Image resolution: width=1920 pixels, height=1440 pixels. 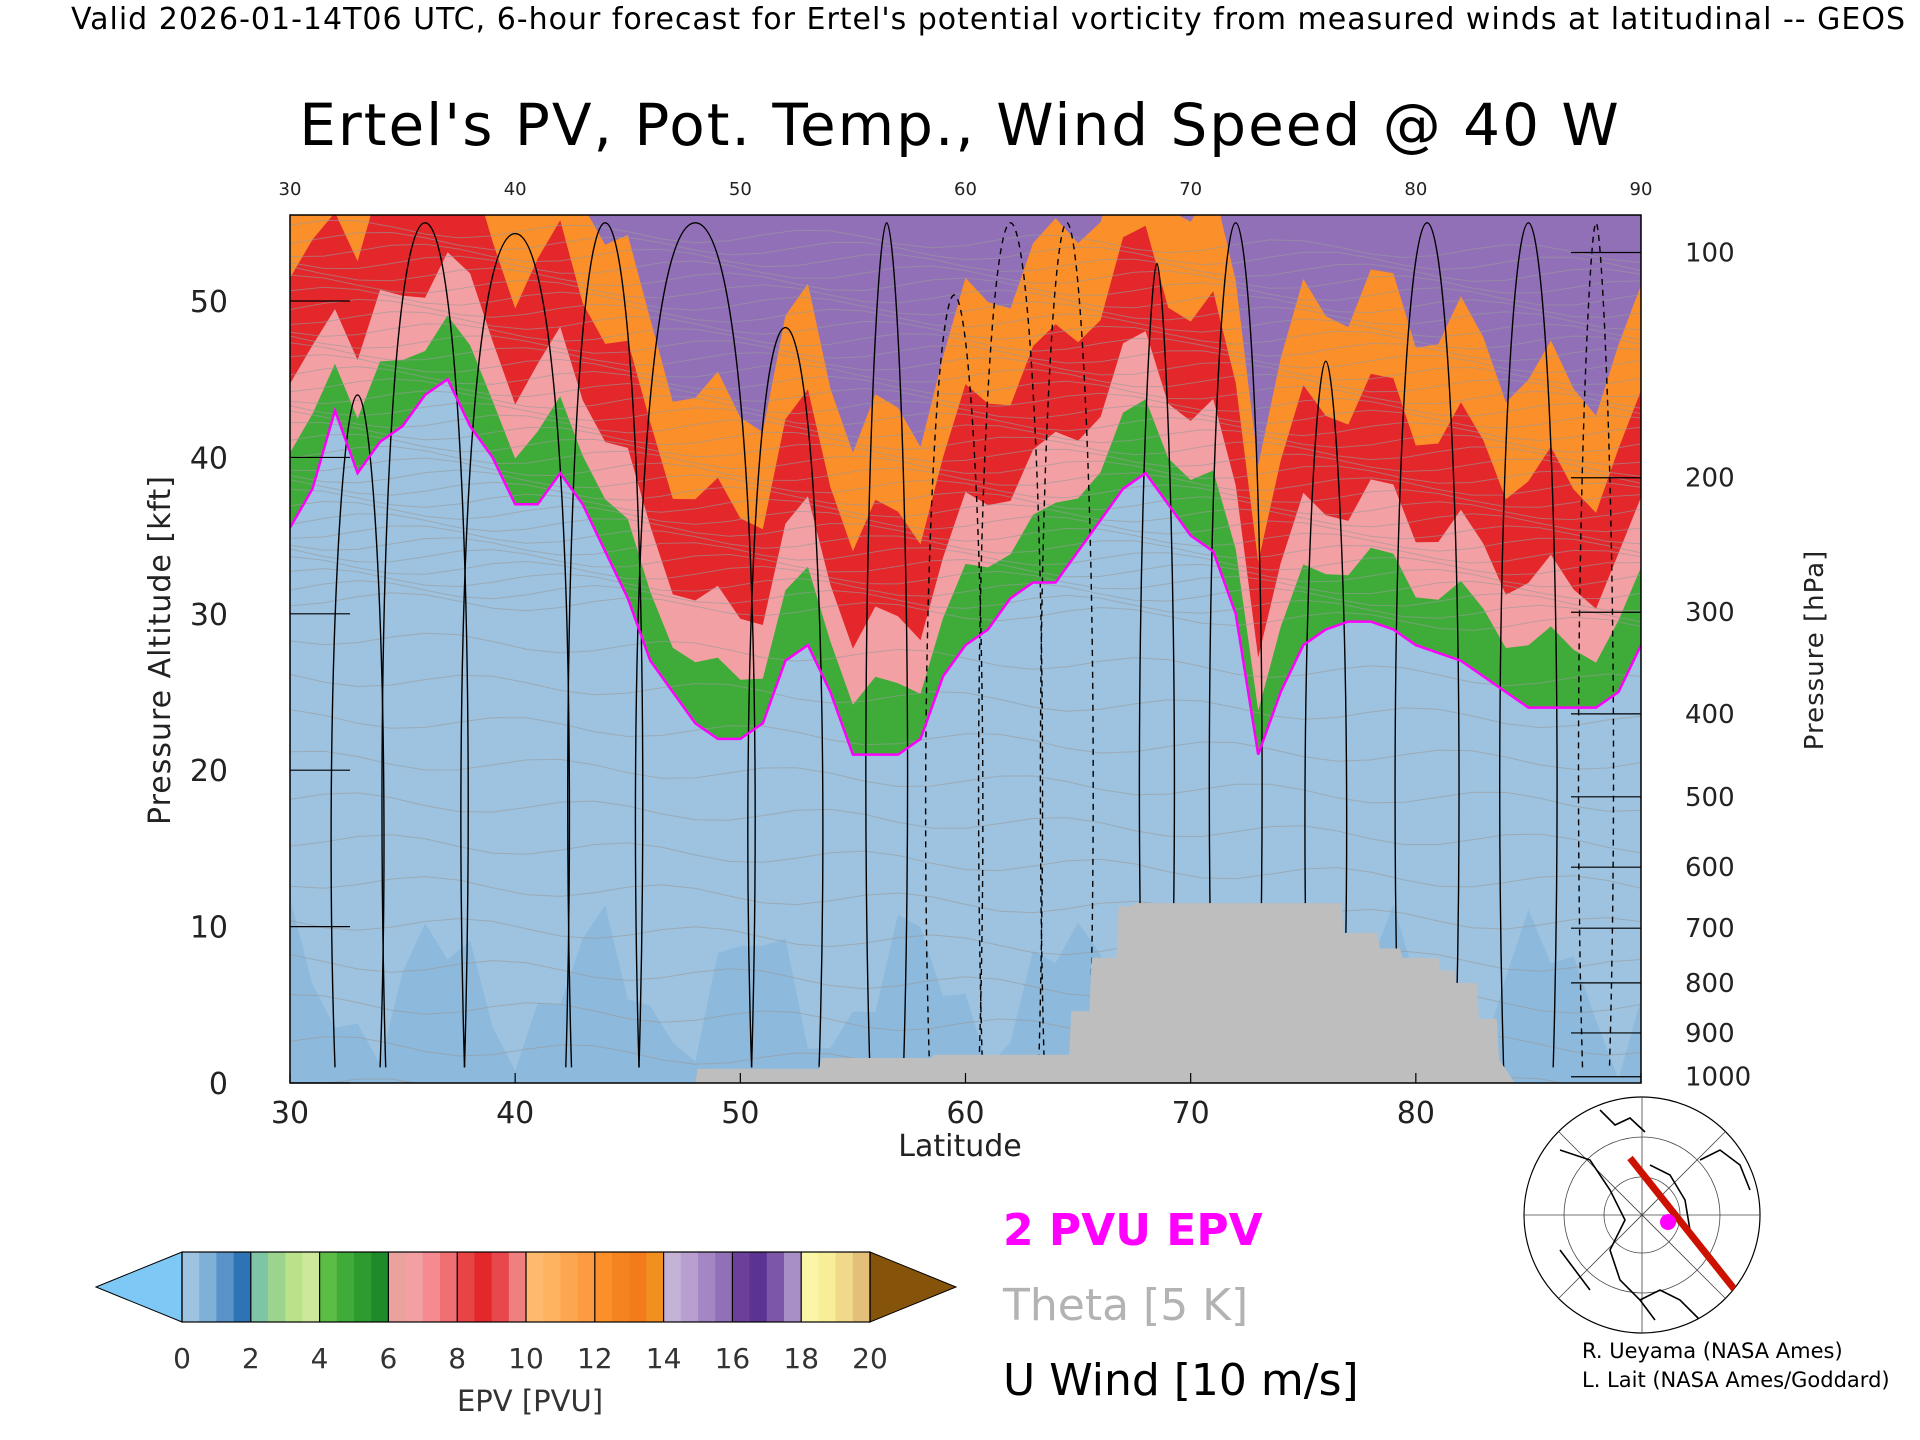 What do you see at coordinates (965, 189) in the screenshot?
I see `x-top-tick-label: 60` at bounding box center [965, 189].